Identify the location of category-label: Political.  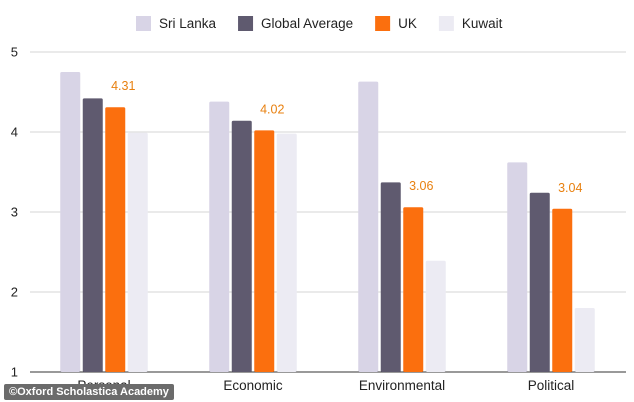
(551, 385).